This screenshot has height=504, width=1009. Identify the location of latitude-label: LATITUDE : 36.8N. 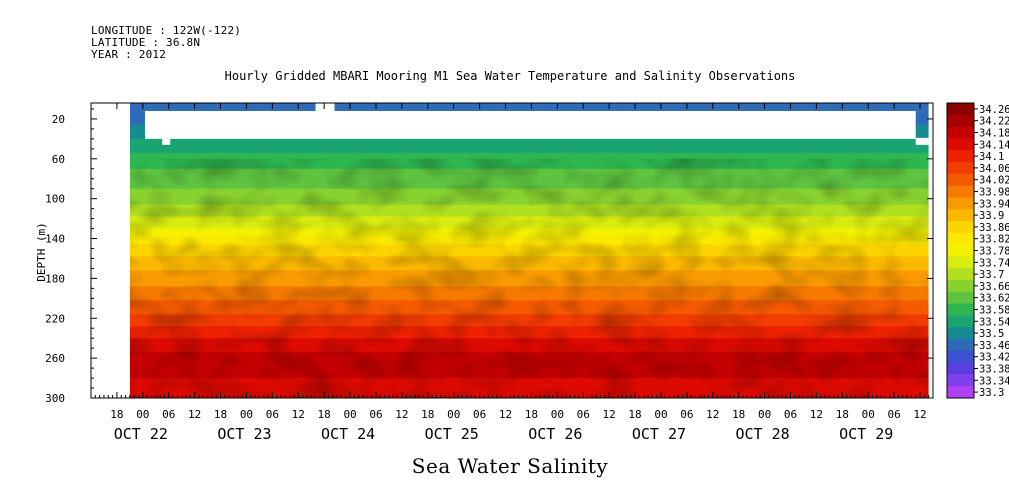
(146, 42).